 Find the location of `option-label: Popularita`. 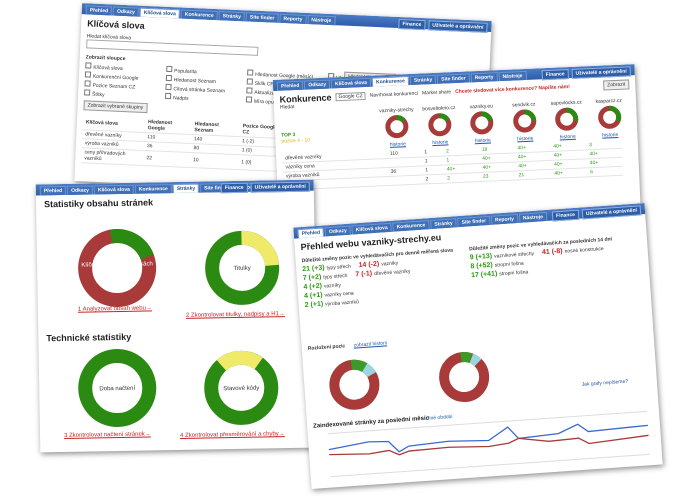

option-label: Popularita is located at coordinates (185, 72).